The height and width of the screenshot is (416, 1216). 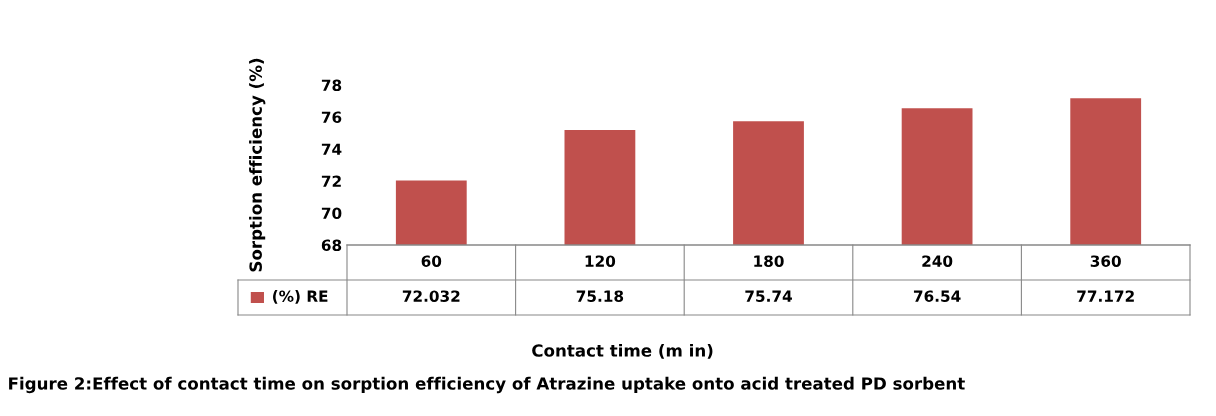 I want to click on data-label: 77.172, so click(x=1105, y=296).